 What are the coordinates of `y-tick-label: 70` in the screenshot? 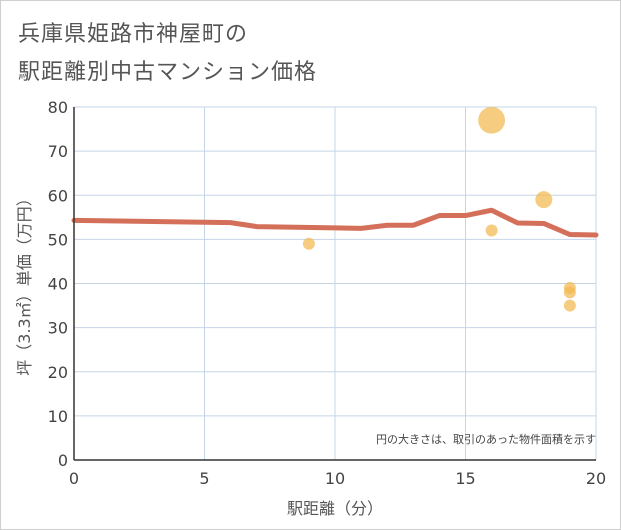 It's located at (58, 151).